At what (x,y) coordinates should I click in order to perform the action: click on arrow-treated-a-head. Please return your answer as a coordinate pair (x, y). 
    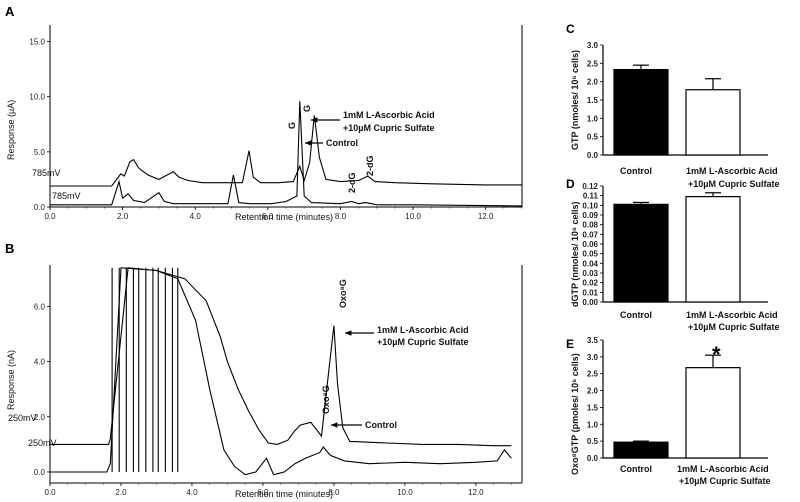
    Looking at the image, I should click on (314, 120).